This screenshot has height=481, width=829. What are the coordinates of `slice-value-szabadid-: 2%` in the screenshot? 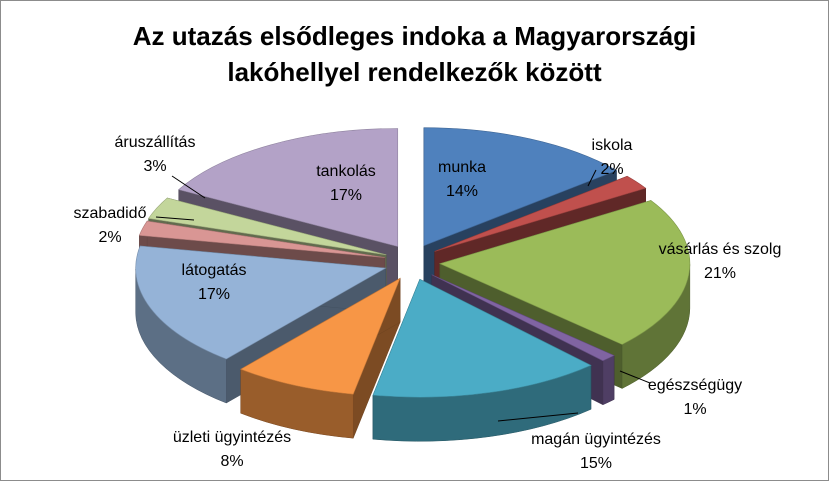 It's located at (109, 237).